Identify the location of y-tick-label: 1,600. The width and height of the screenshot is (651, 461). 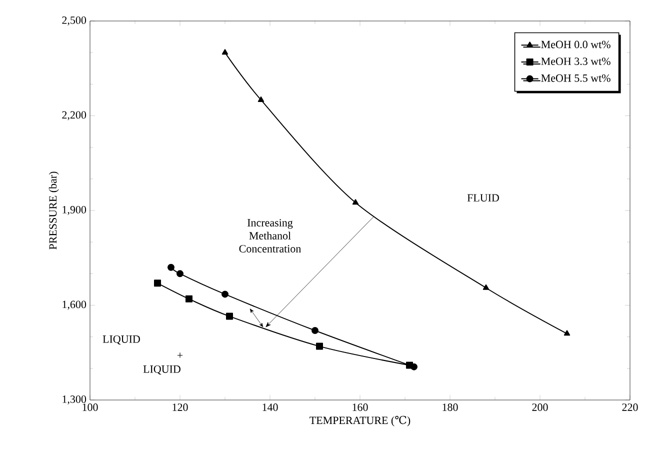
(74, 305).